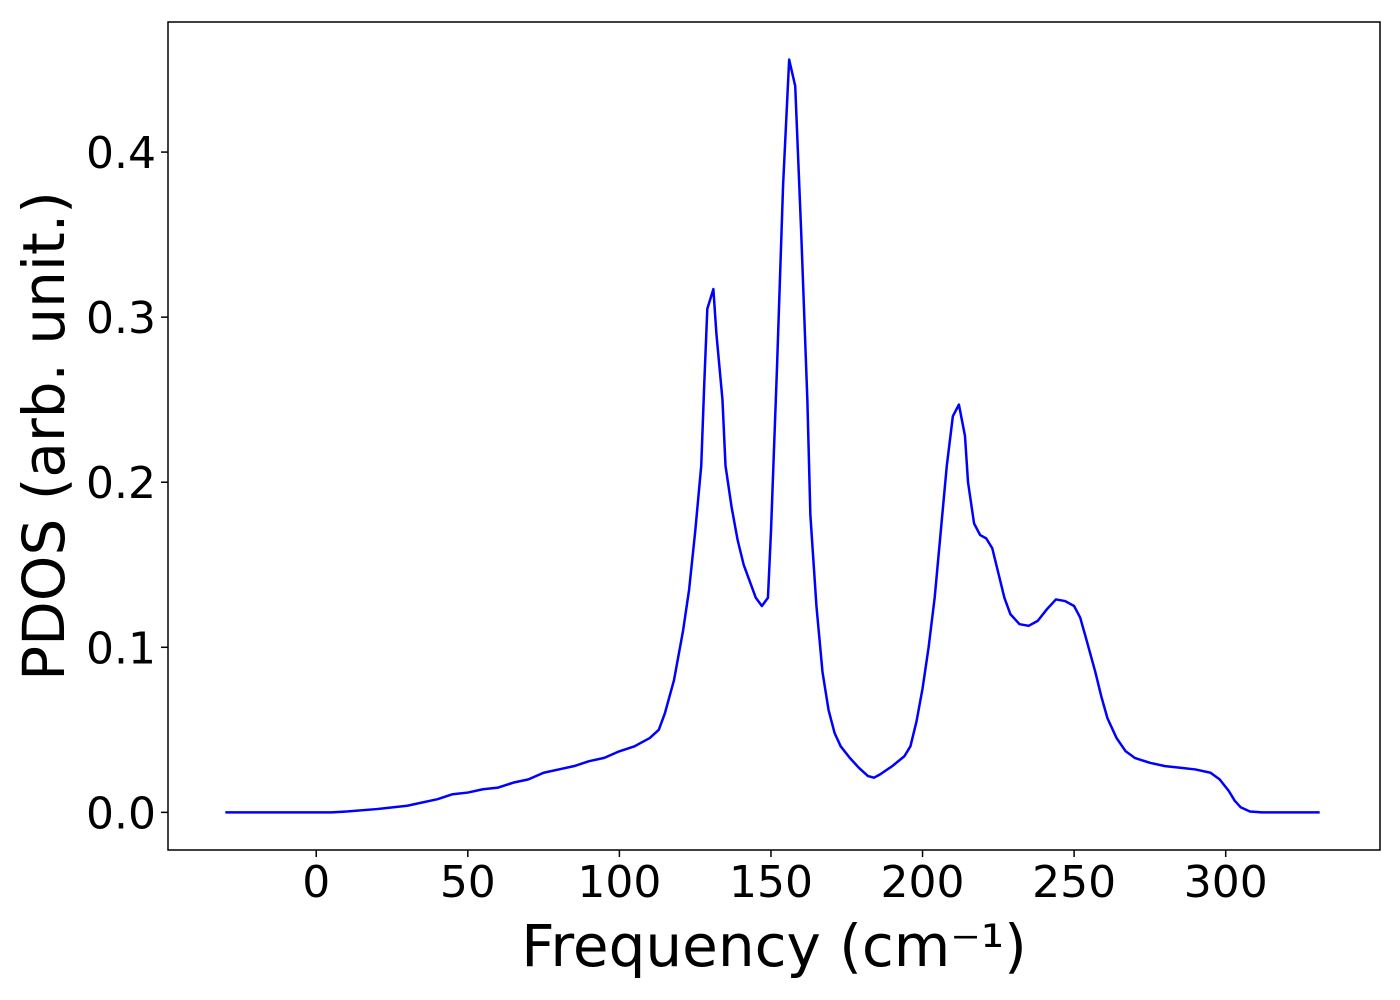 The width and height of the screenshot is (1400, 1000). What do you see at coordinates (1226, 882) in the screenshot?
I see `x-tick-label: 300` at bounding box center [1226, 882].